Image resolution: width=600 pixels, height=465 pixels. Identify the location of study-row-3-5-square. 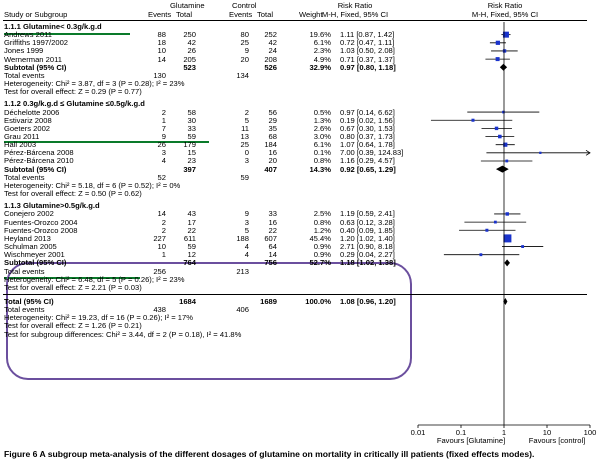
(523, 246).